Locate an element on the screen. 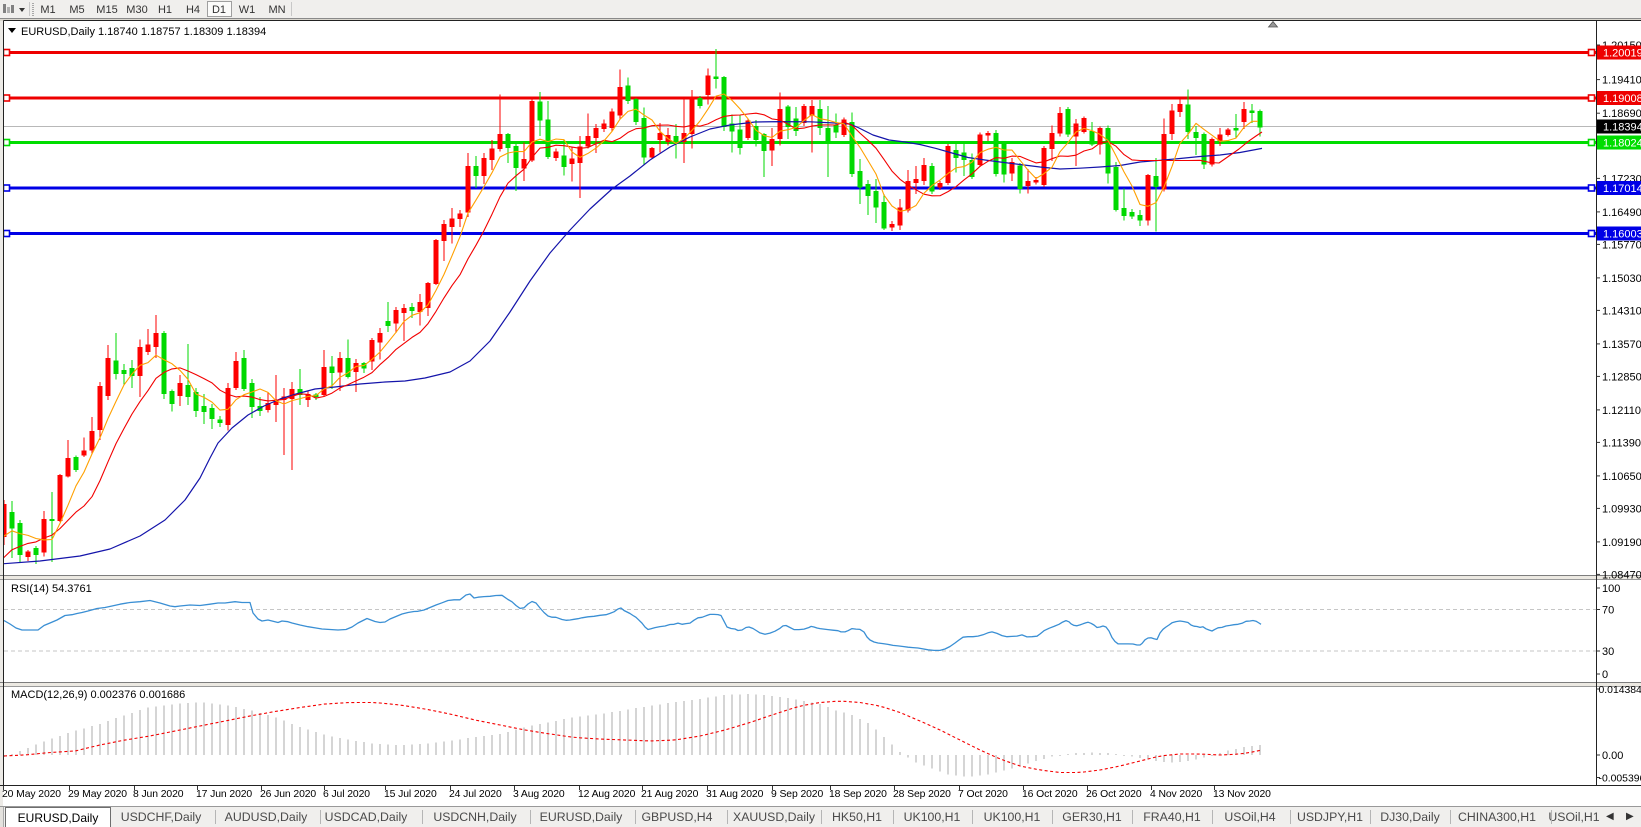 The width and height of the screenshot is (1641, 827). svg-text: 1.15030 is located at coordinates (1621, 279).